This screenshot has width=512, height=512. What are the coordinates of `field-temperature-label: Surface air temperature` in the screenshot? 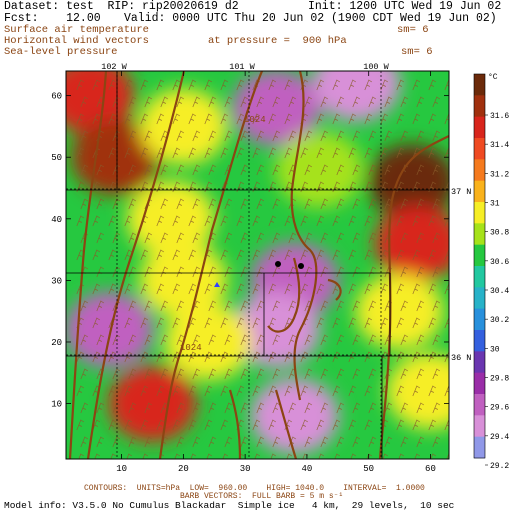 It's located at (76, 30).